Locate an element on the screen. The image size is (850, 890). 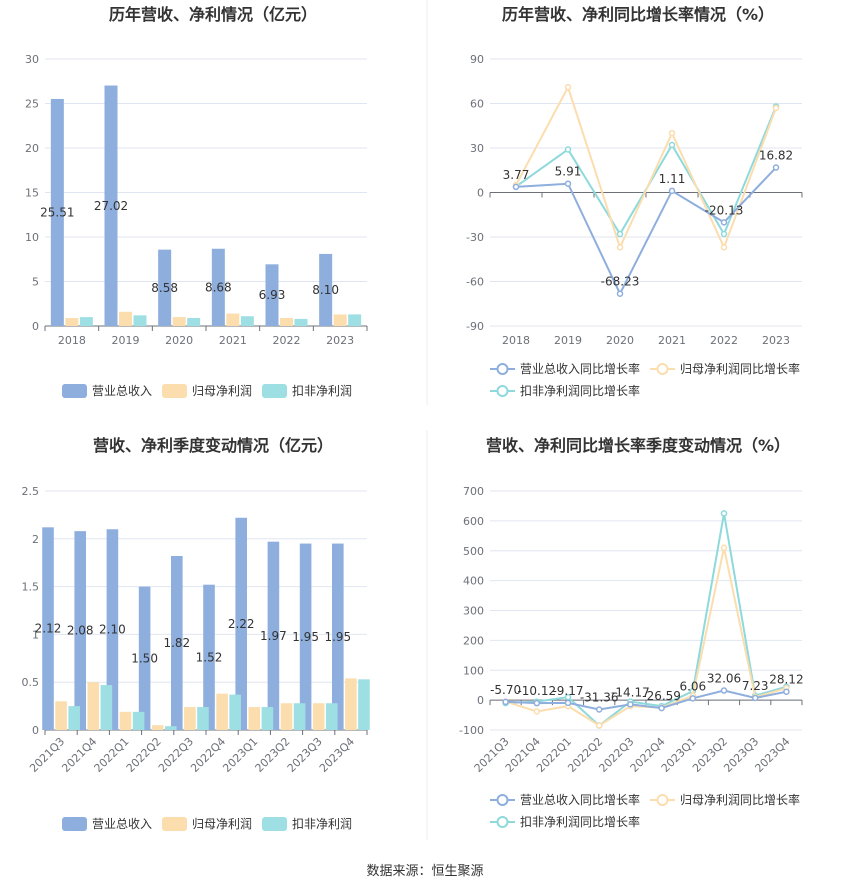
y-tick-label: 200 is located at coordinates (473, 640).